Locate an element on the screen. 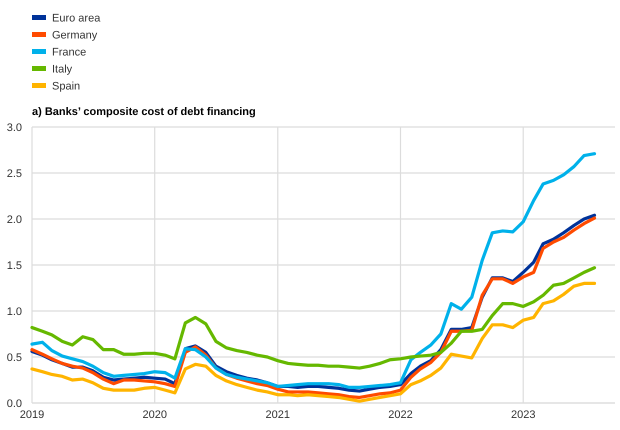 The image size is (620, 430). y-tick-label: 2.0 is located at coordinates (14, 220).